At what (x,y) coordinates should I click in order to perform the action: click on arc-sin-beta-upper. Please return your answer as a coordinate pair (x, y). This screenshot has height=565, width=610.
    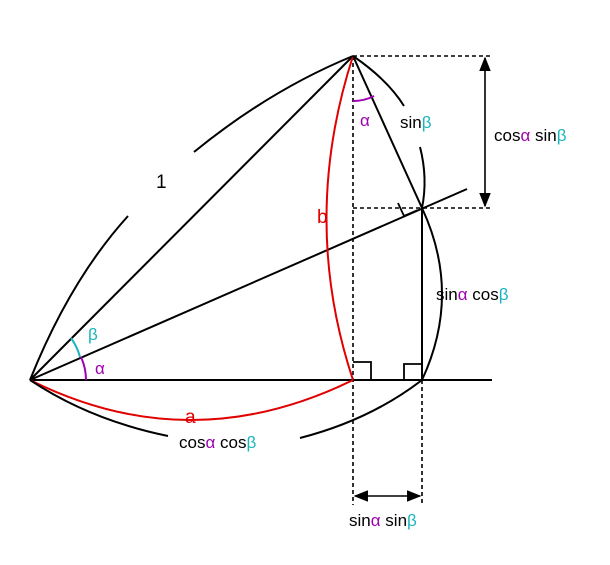
    Looking at the image, I should click on (378, 81).